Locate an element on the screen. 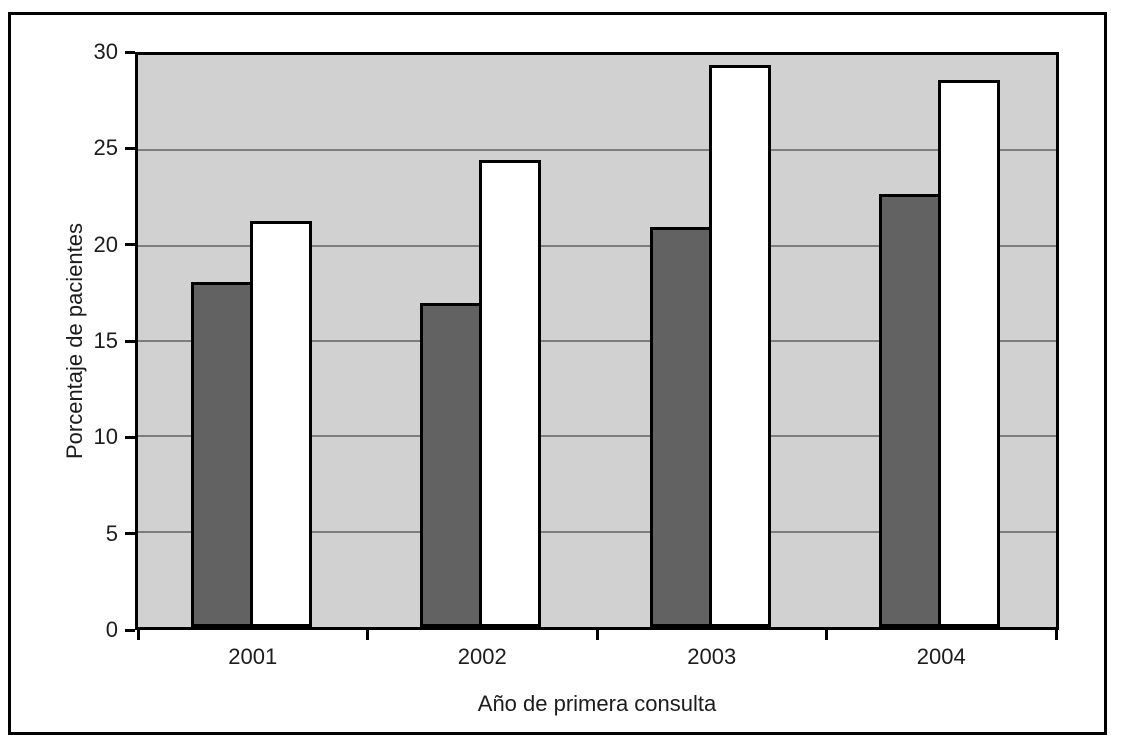 The image size is (1126, 753). y-tick-label-25: 25 is located at coordinates (105, 148).